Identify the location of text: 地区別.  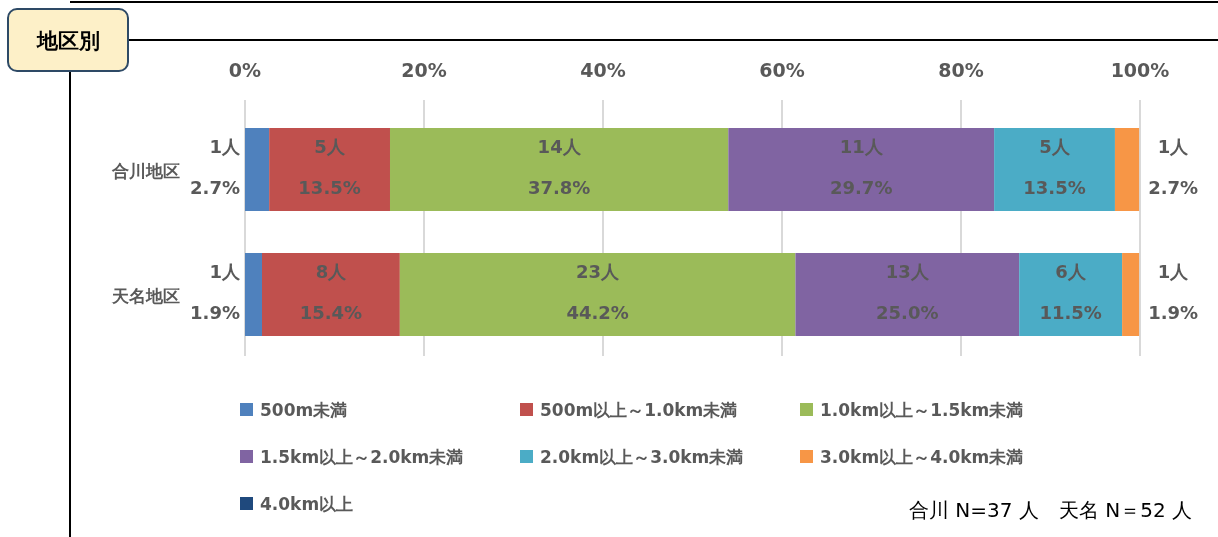
(67, 41).